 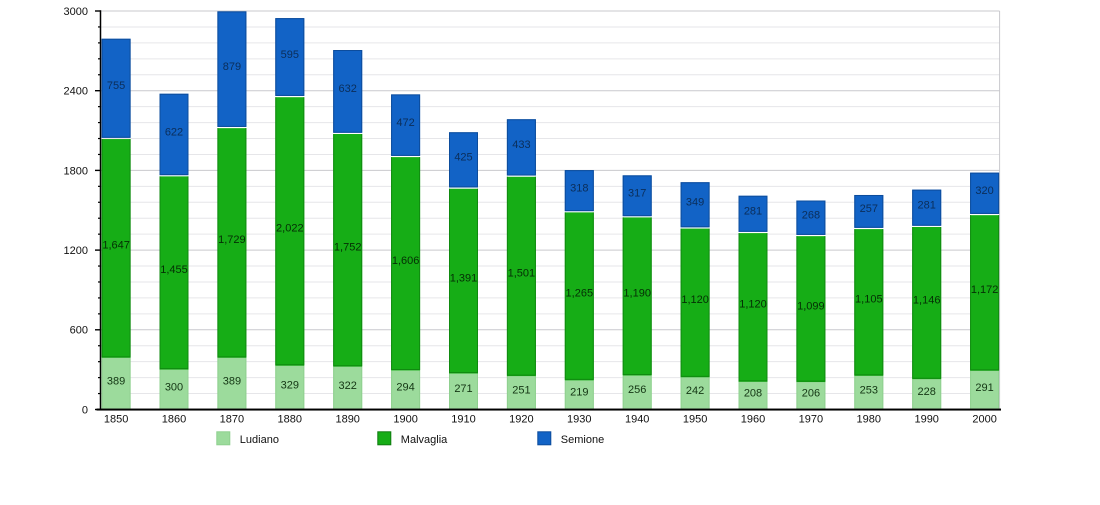 I want to click on svg-text: 1970, so click(x=811, y=419).